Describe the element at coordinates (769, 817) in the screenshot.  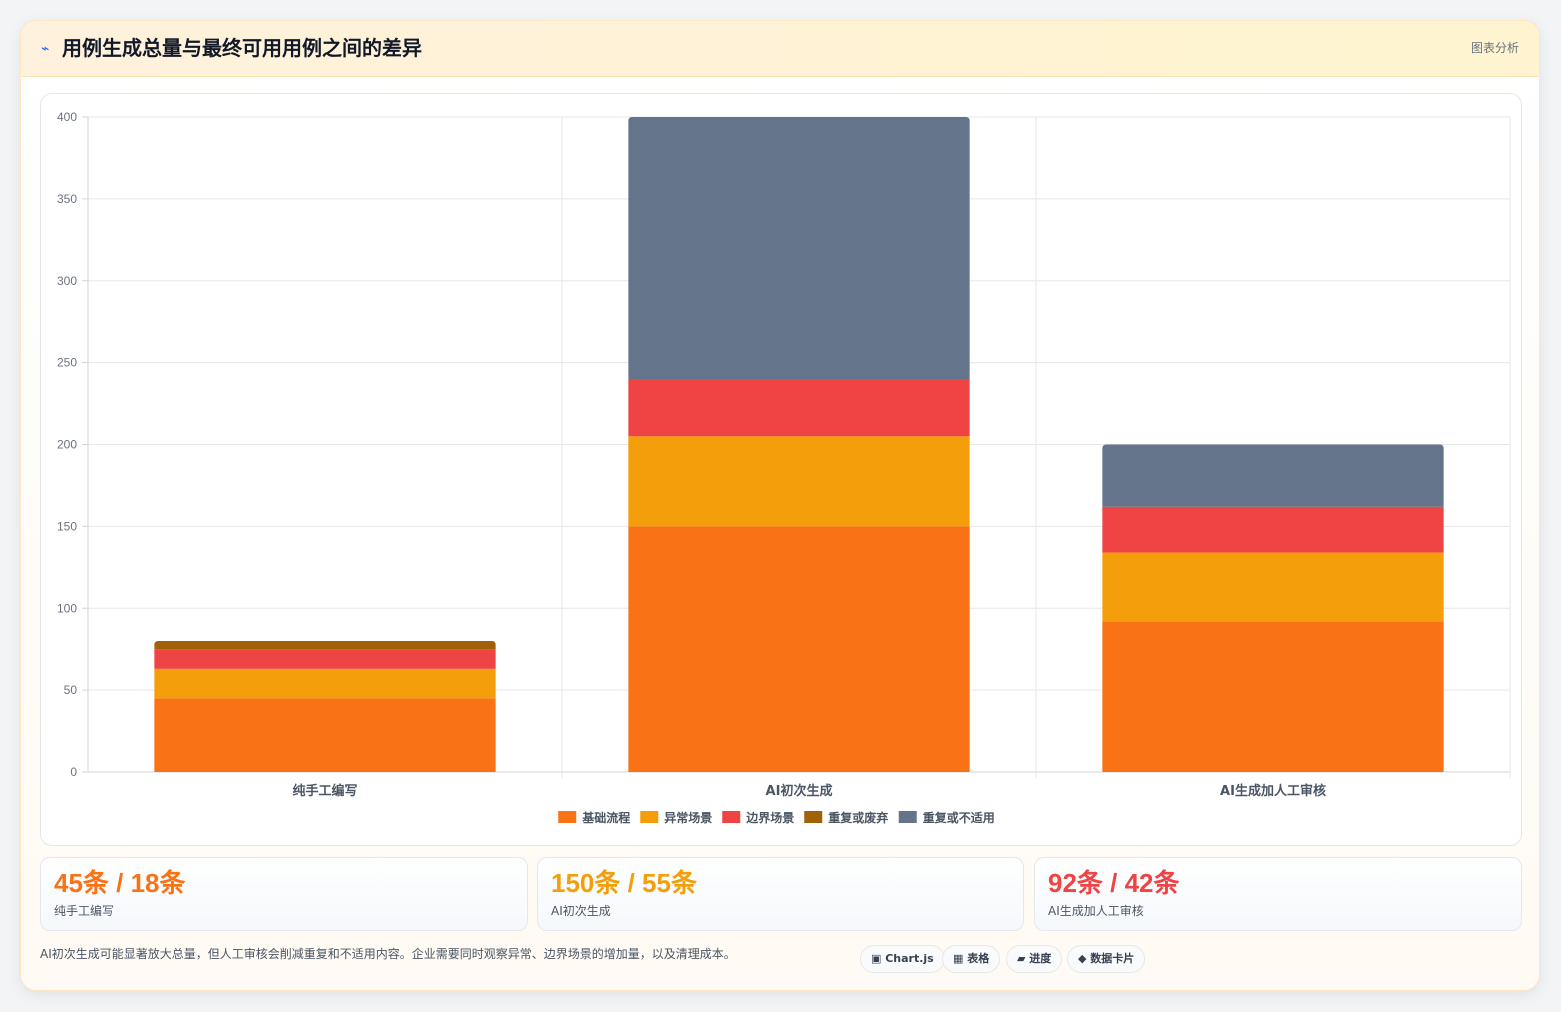
I see `legend-label: 边界场景` at that location.